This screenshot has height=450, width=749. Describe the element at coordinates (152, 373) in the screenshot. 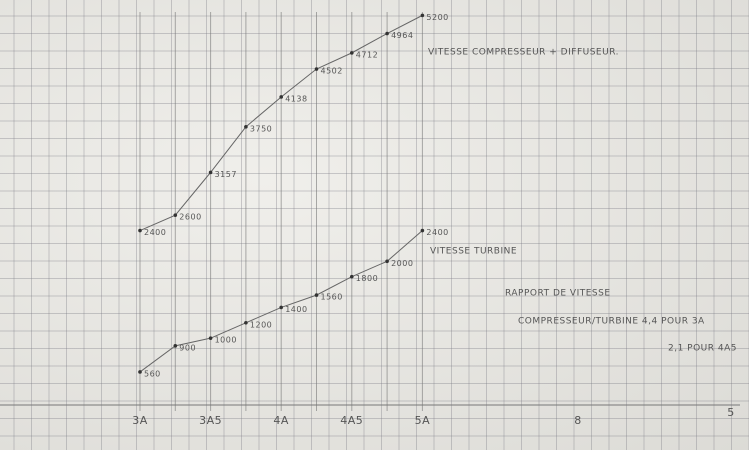

I see `data-label: 560` at that location.